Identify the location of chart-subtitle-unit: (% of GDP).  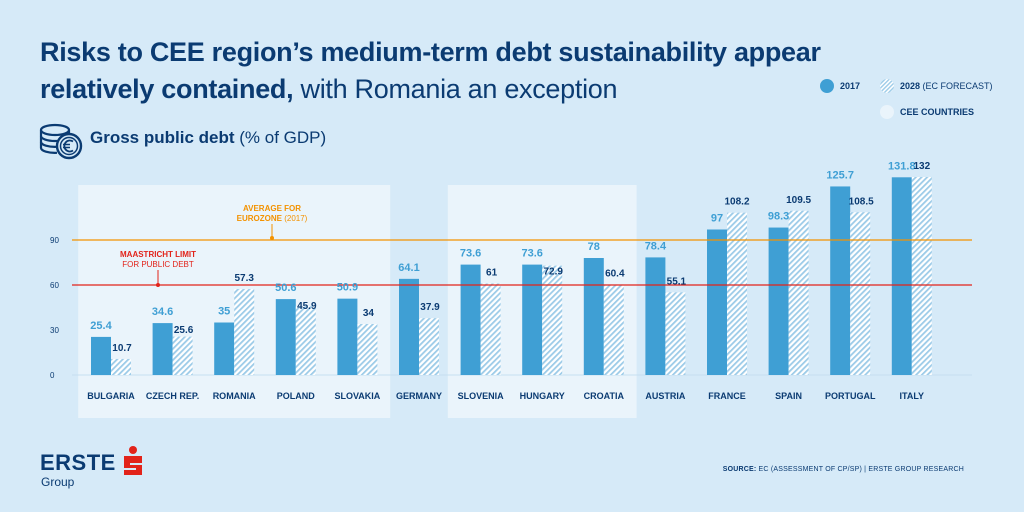
(280, 137).